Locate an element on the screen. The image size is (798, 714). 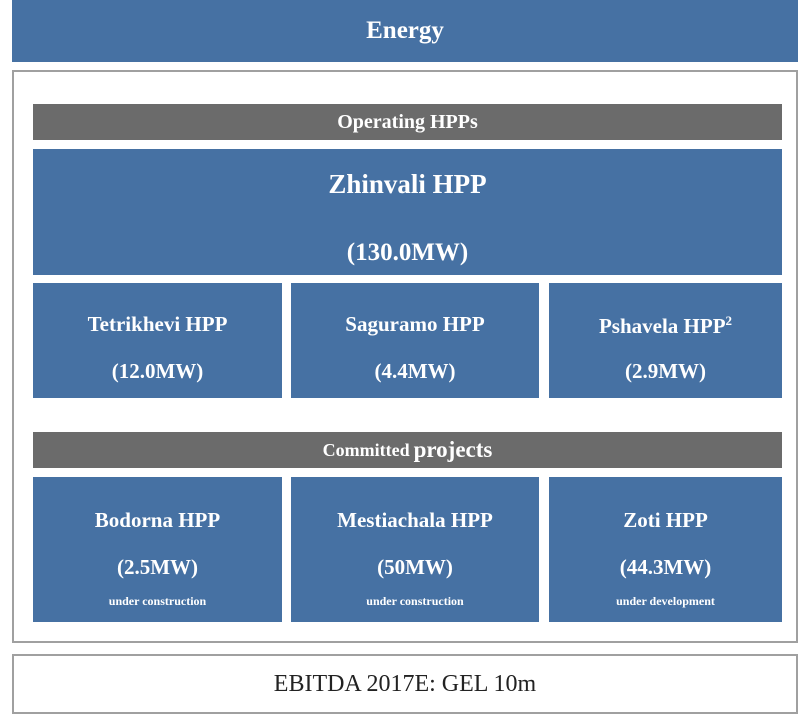
project-name: Mestiachala HPP is located at coordinates (415, 520).